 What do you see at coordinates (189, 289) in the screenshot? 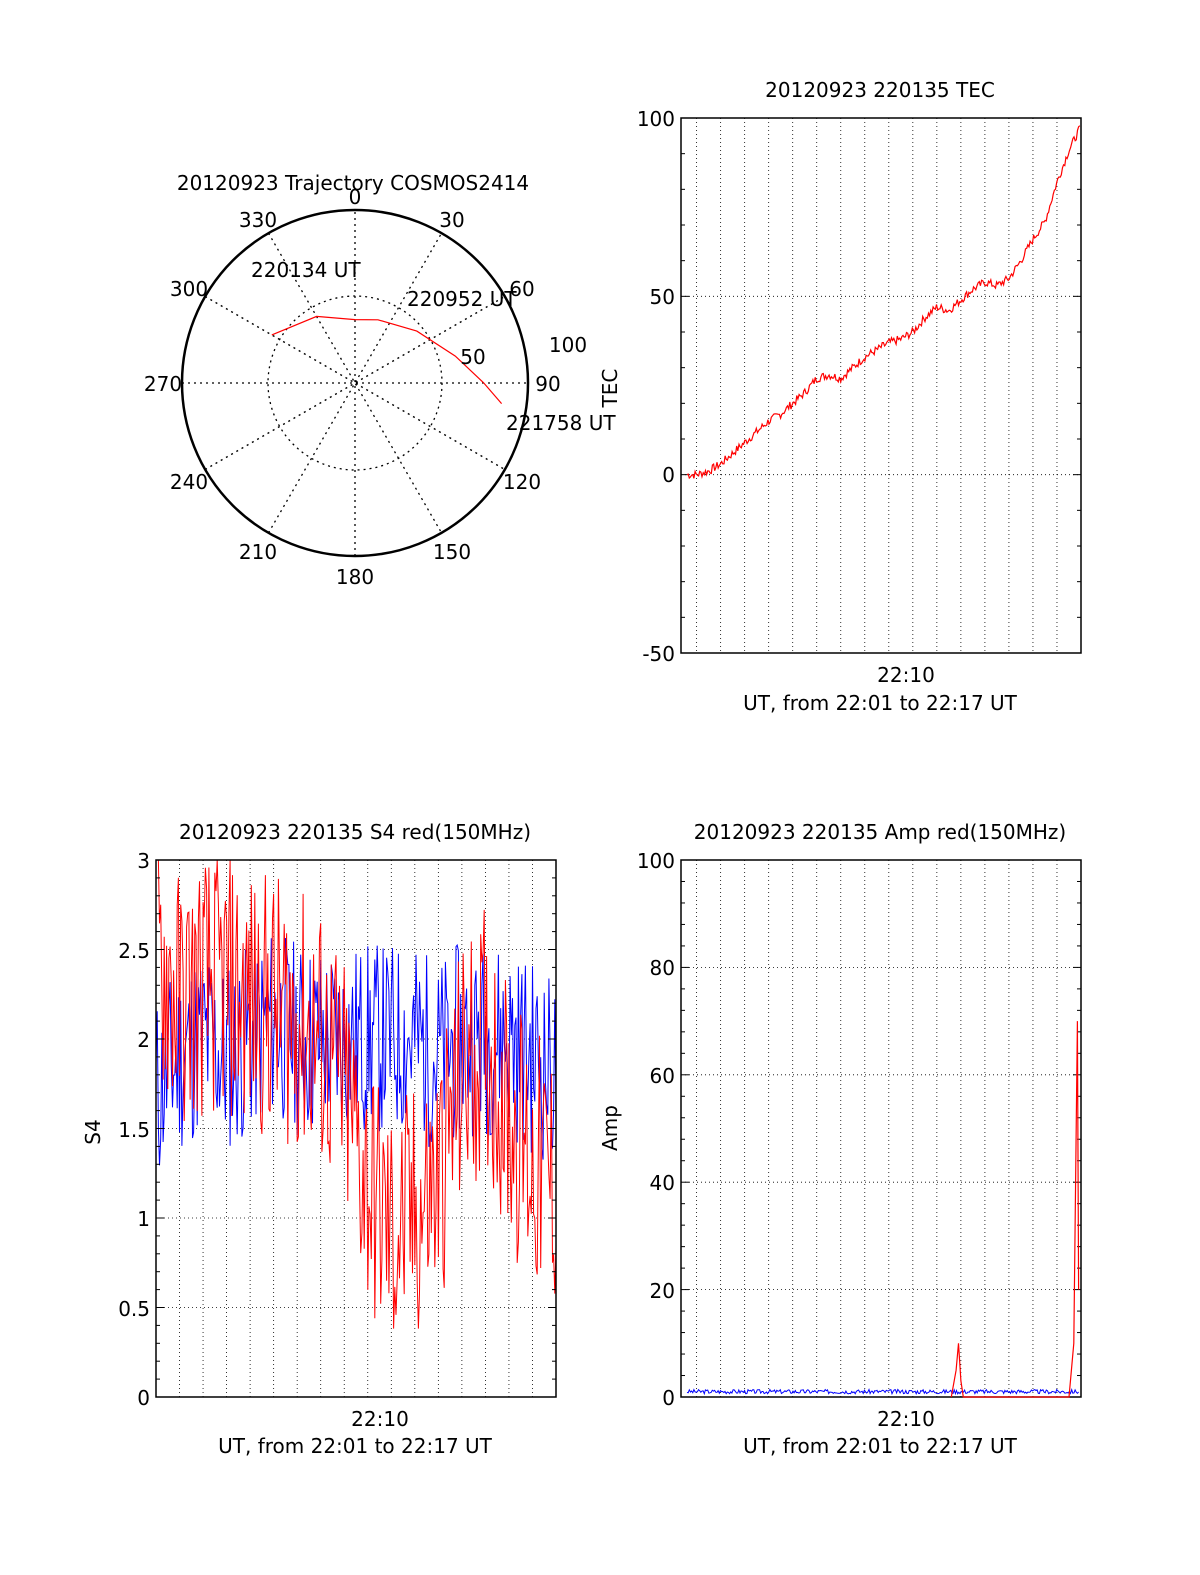
I see `azimuth-label-300: 300` at bounding box center [189, 289].